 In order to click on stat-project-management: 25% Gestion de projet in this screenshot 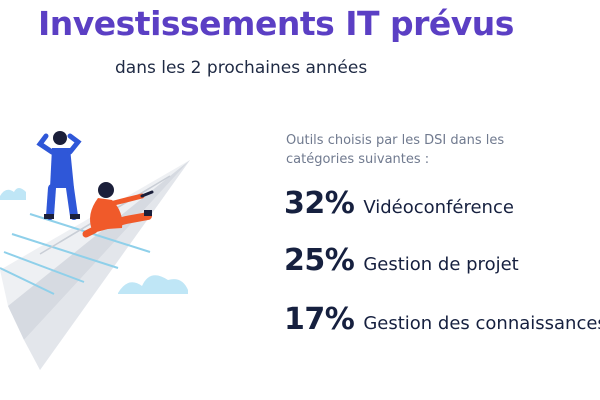, I will do `click(401, 260)`.